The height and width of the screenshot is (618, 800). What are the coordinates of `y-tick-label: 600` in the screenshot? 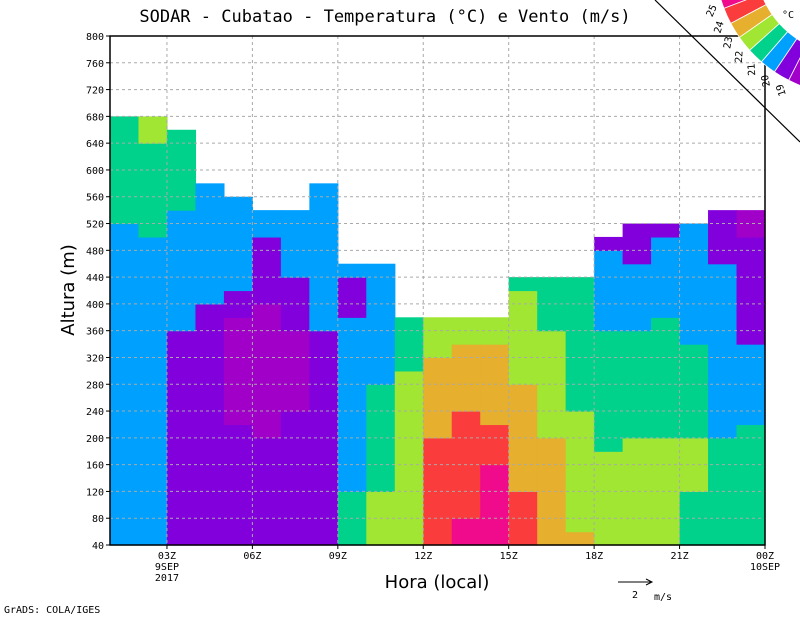 It's located at (95, 171).